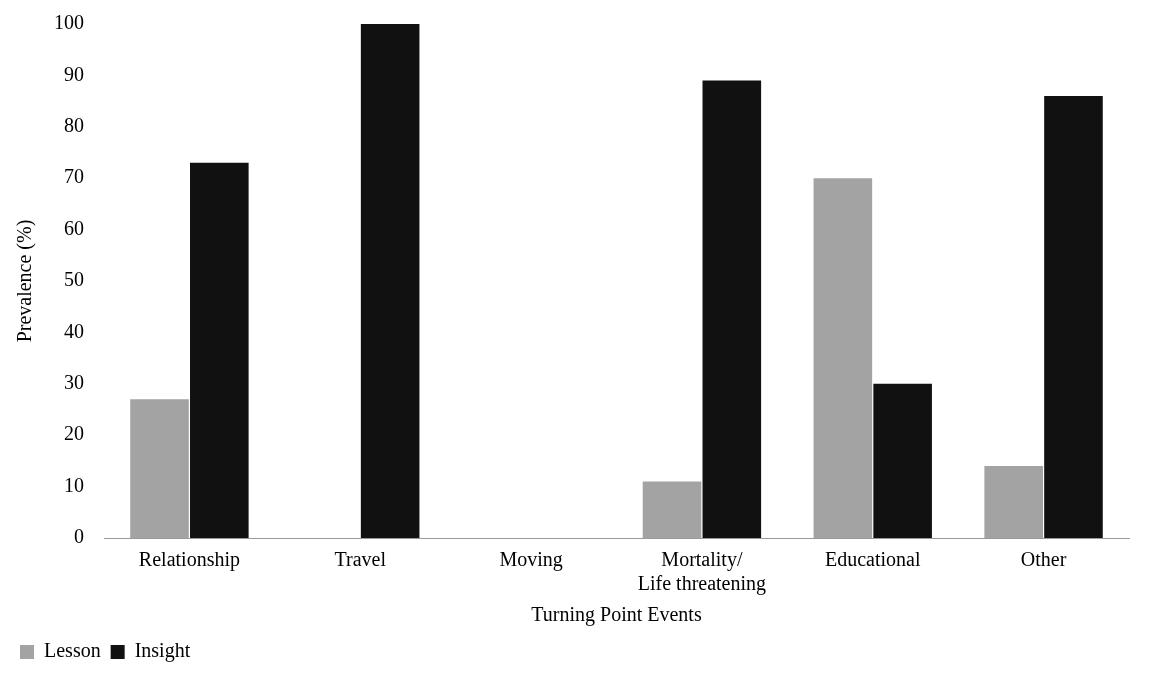 Image resolution: width=1149 pixels, height=677 pixels. I want to click on x-tick-label: Moving, so click(531, 560).